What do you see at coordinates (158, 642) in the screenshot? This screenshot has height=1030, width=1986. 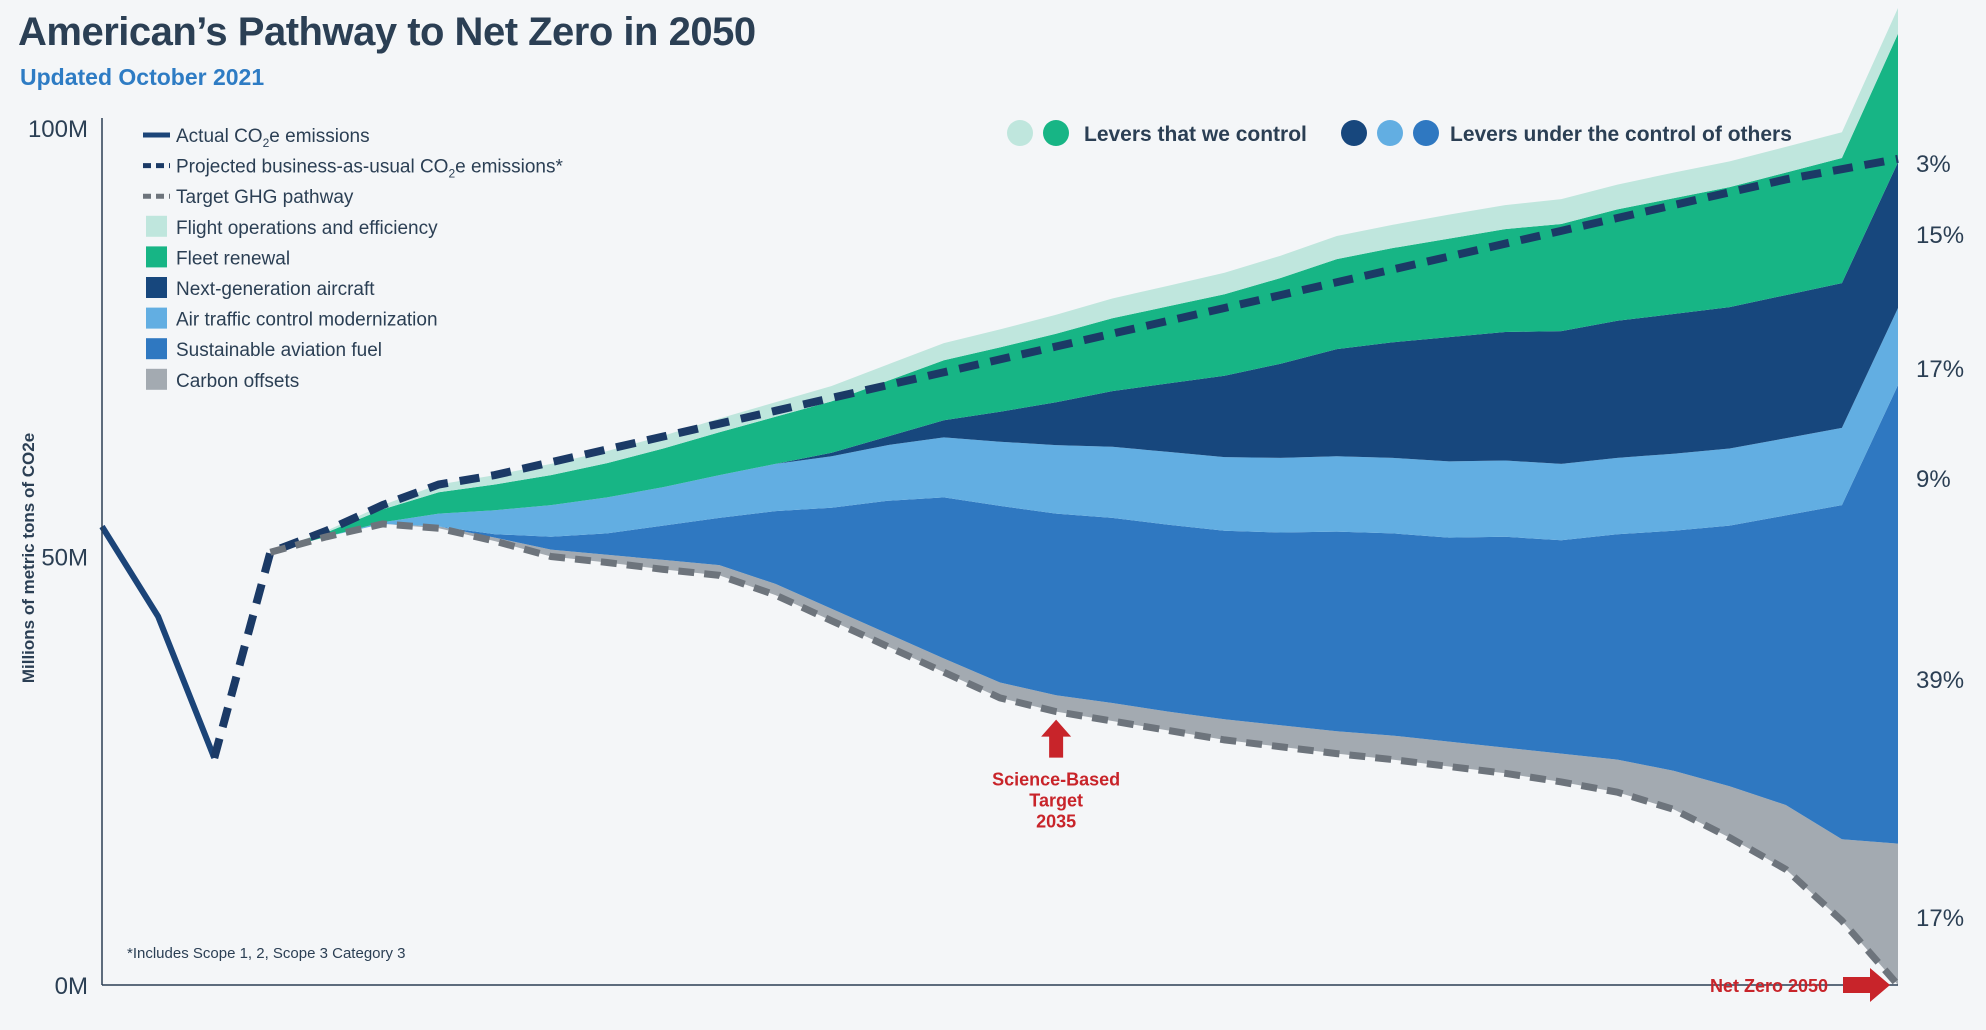 I see `actual-emissions-line` at bounding box center [158, 642].